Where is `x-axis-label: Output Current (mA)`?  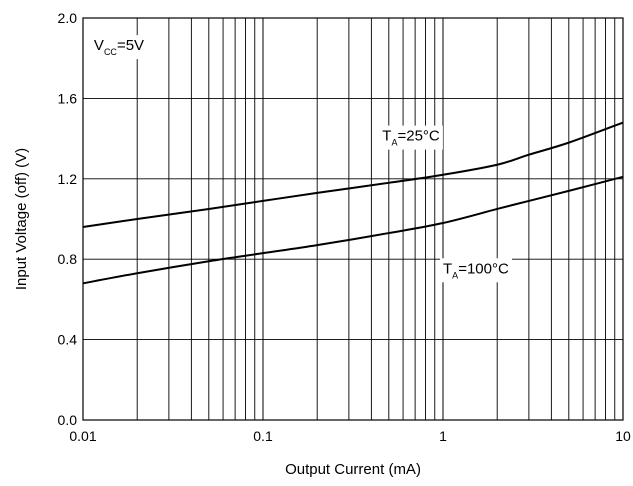
x-axis-label: Output Current (mA) is located at coordinates (353, 469).